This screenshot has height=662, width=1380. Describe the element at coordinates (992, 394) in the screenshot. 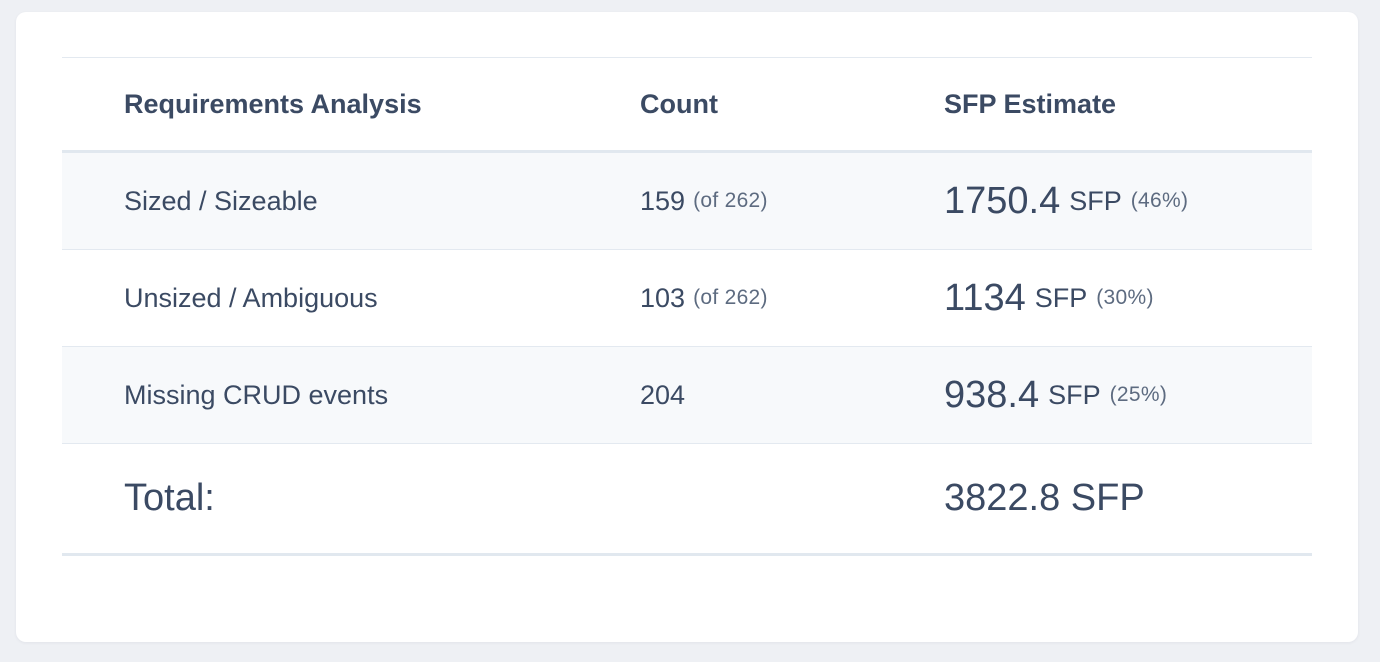

I see `sfp-value: 938.4` at that location.